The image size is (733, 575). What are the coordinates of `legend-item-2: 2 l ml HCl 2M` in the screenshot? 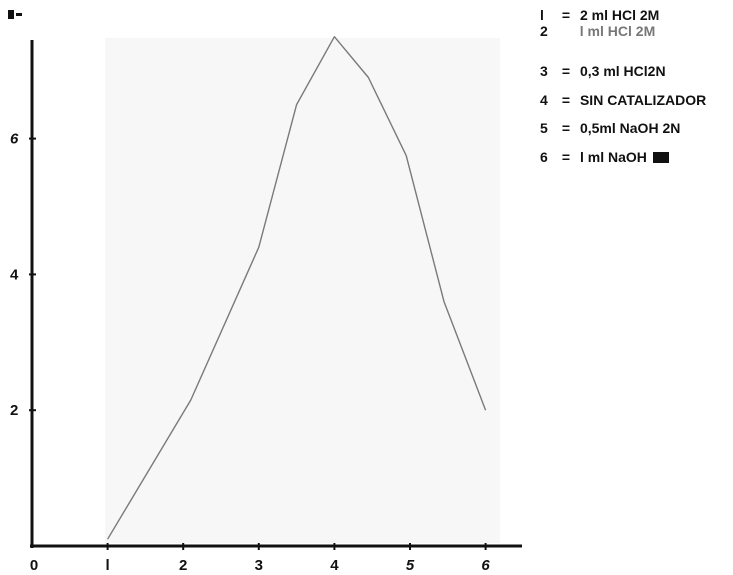 It's located at (597, 31).